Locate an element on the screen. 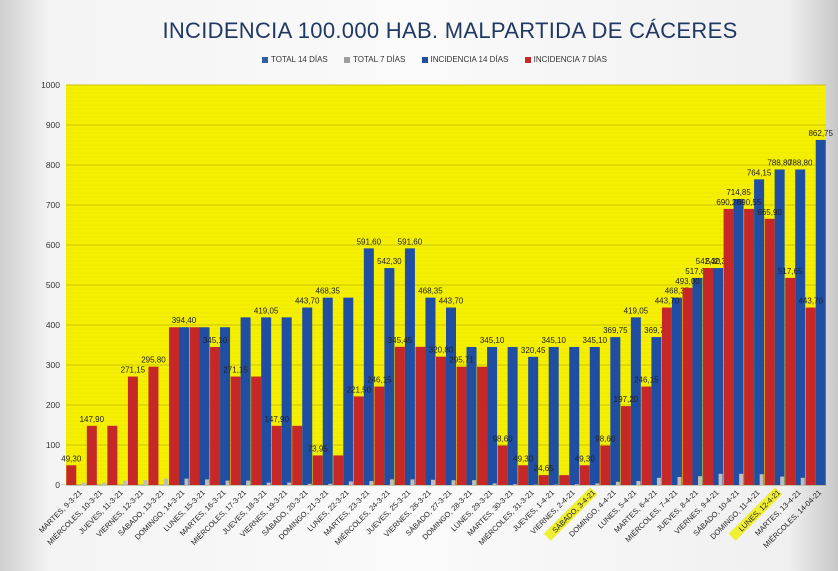  y-tick-label: 0 is located at coordinates (57, 485).